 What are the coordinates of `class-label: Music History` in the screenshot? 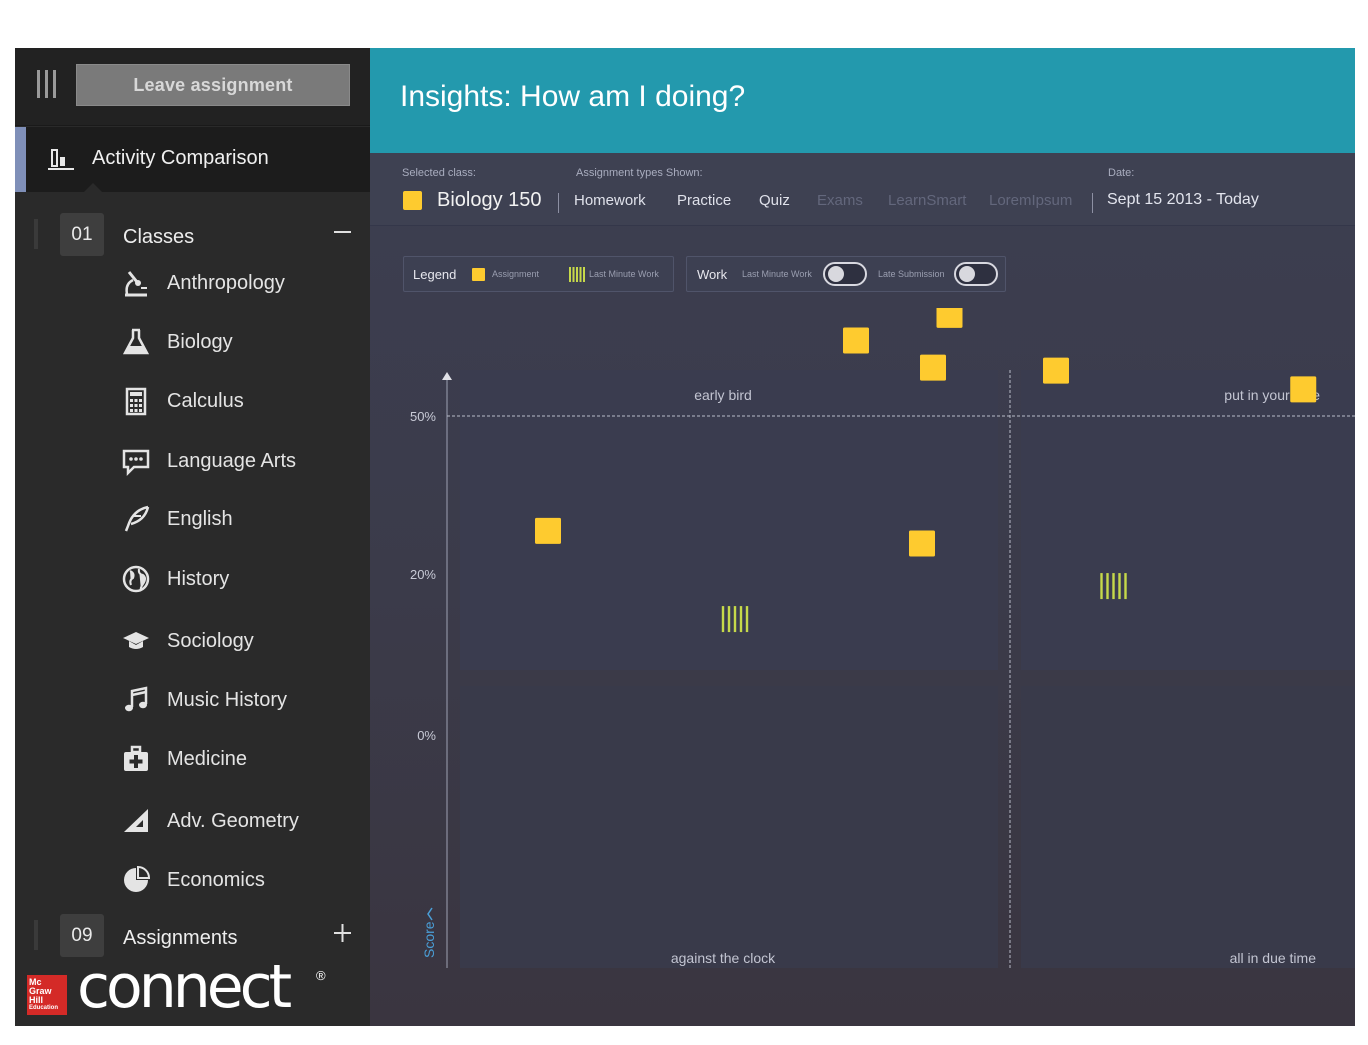 It's located at (227, 700).